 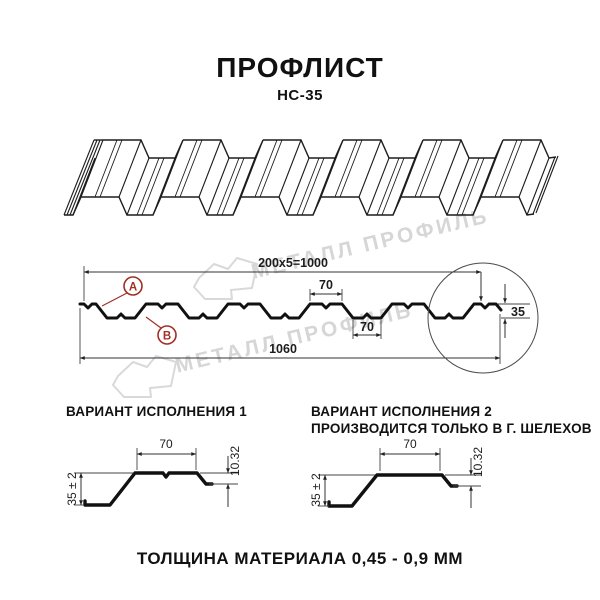 I want to click on cross-section-profile, so click(x=290, y=311).